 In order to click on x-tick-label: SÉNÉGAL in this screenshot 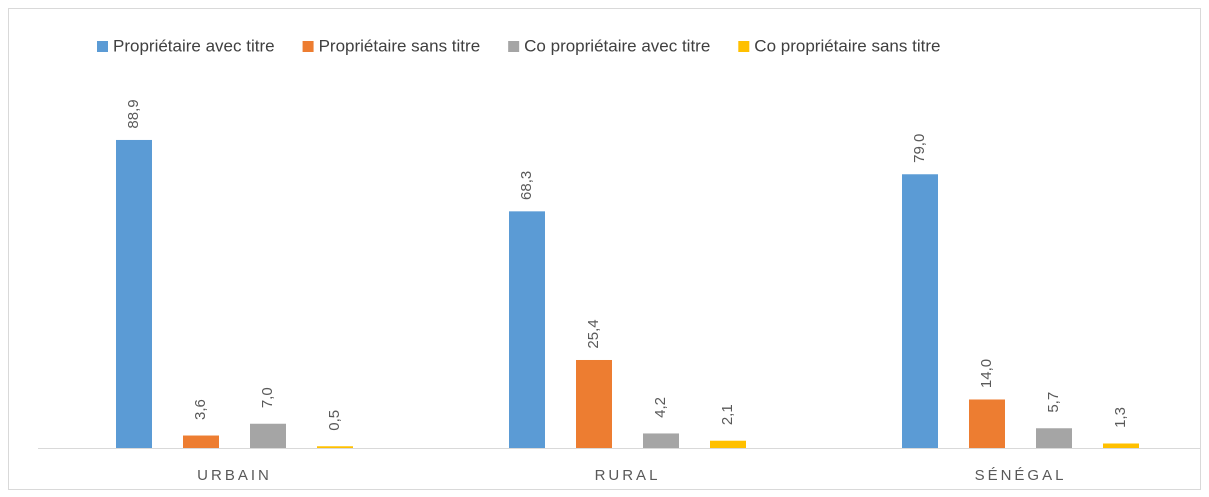, I will do `click(1021, 475)`.